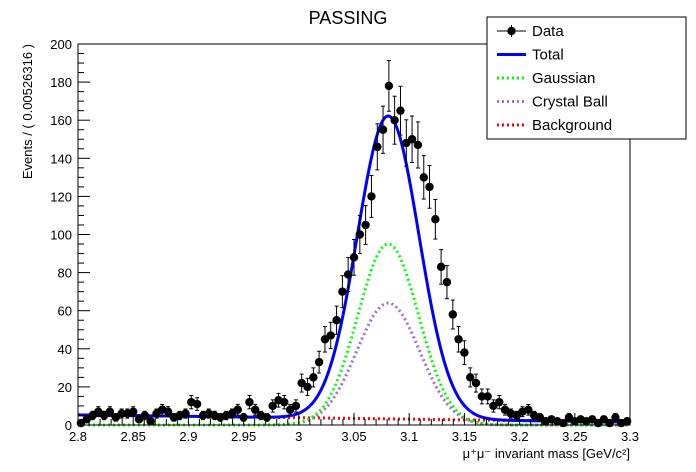 This screenshot has height=472, width=696. Describe the element at coordinates (354, 428) in the screenshot. I see `x-axis: 2.8 2.85 2.9 2.95 3 3.05 3.1 3.15 3.2 3.25 3.3` at that location.